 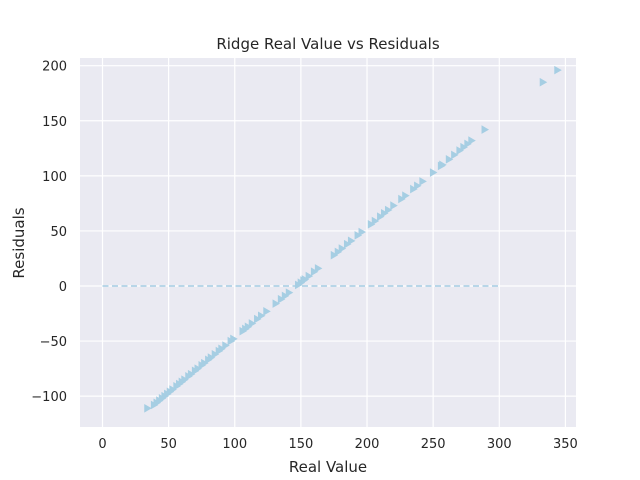 I want to click on x-tick-label: 350, so click(x=565, y=444).